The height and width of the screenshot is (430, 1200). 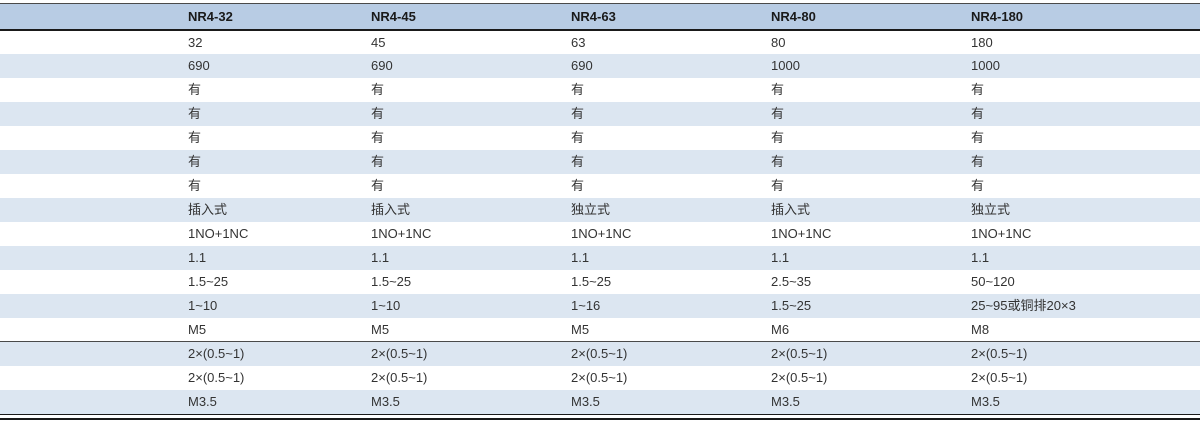 I want to click on table-row: 32 45 63 80 180, so click(x=600, y=41).